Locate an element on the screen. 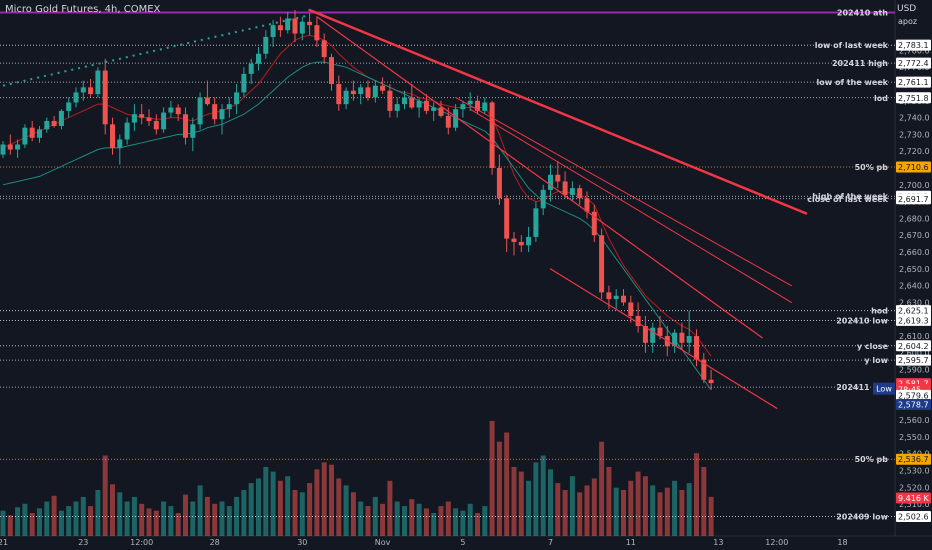 This screenshot has width=932, height=550. price-tick-label: 2,590.0 is located at coordinates (914, 370).